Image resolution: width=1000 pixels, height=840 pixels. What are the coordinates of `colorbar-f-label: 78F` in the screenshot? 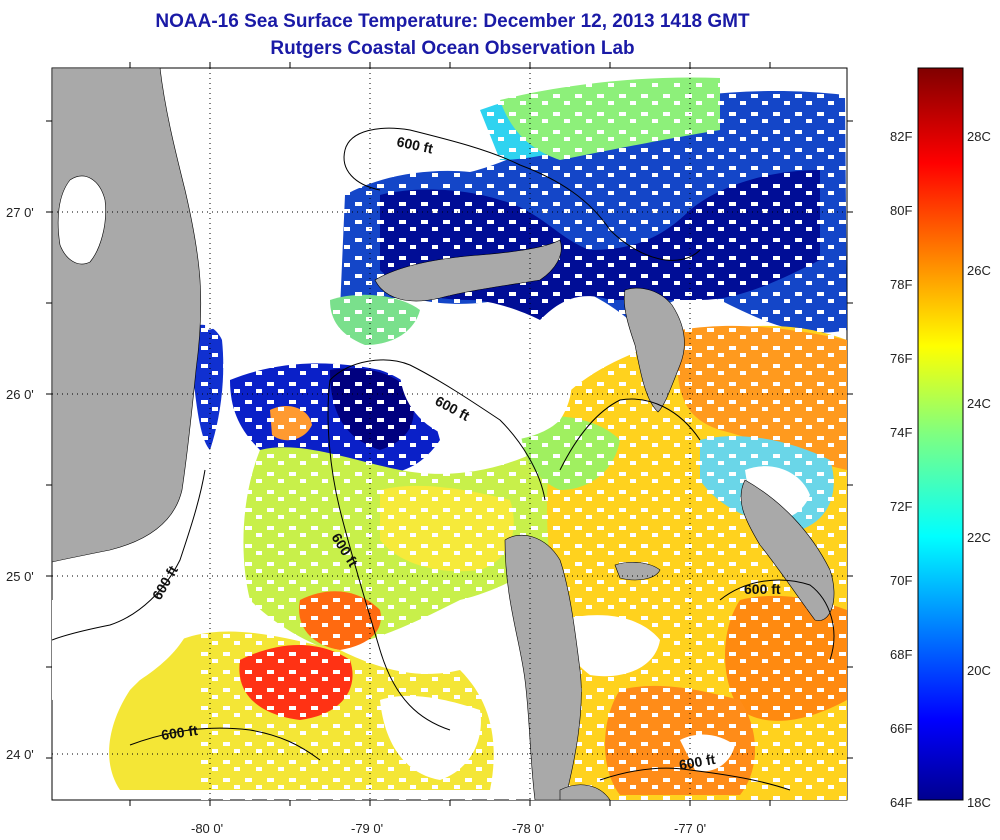 It's located at (901, 284).